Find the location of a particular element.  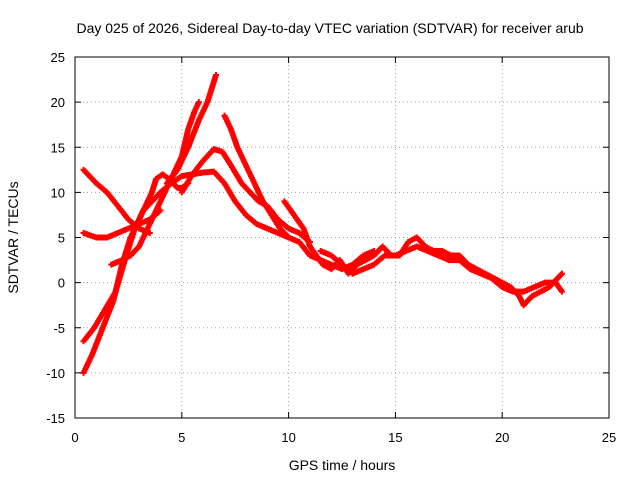

y-axis-title: SDTVAR / TECUs is located at coordinates (13, 237).